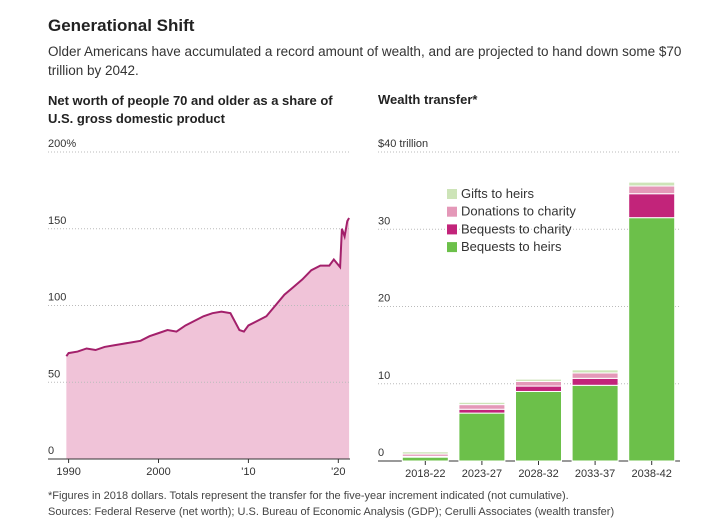 This screenshot has width=720, height=527. What do you see at coordinates (428, 99) in the screenshot?
I see `right-chart-title: Wealth transfer*` at bounding box center [428, 99].